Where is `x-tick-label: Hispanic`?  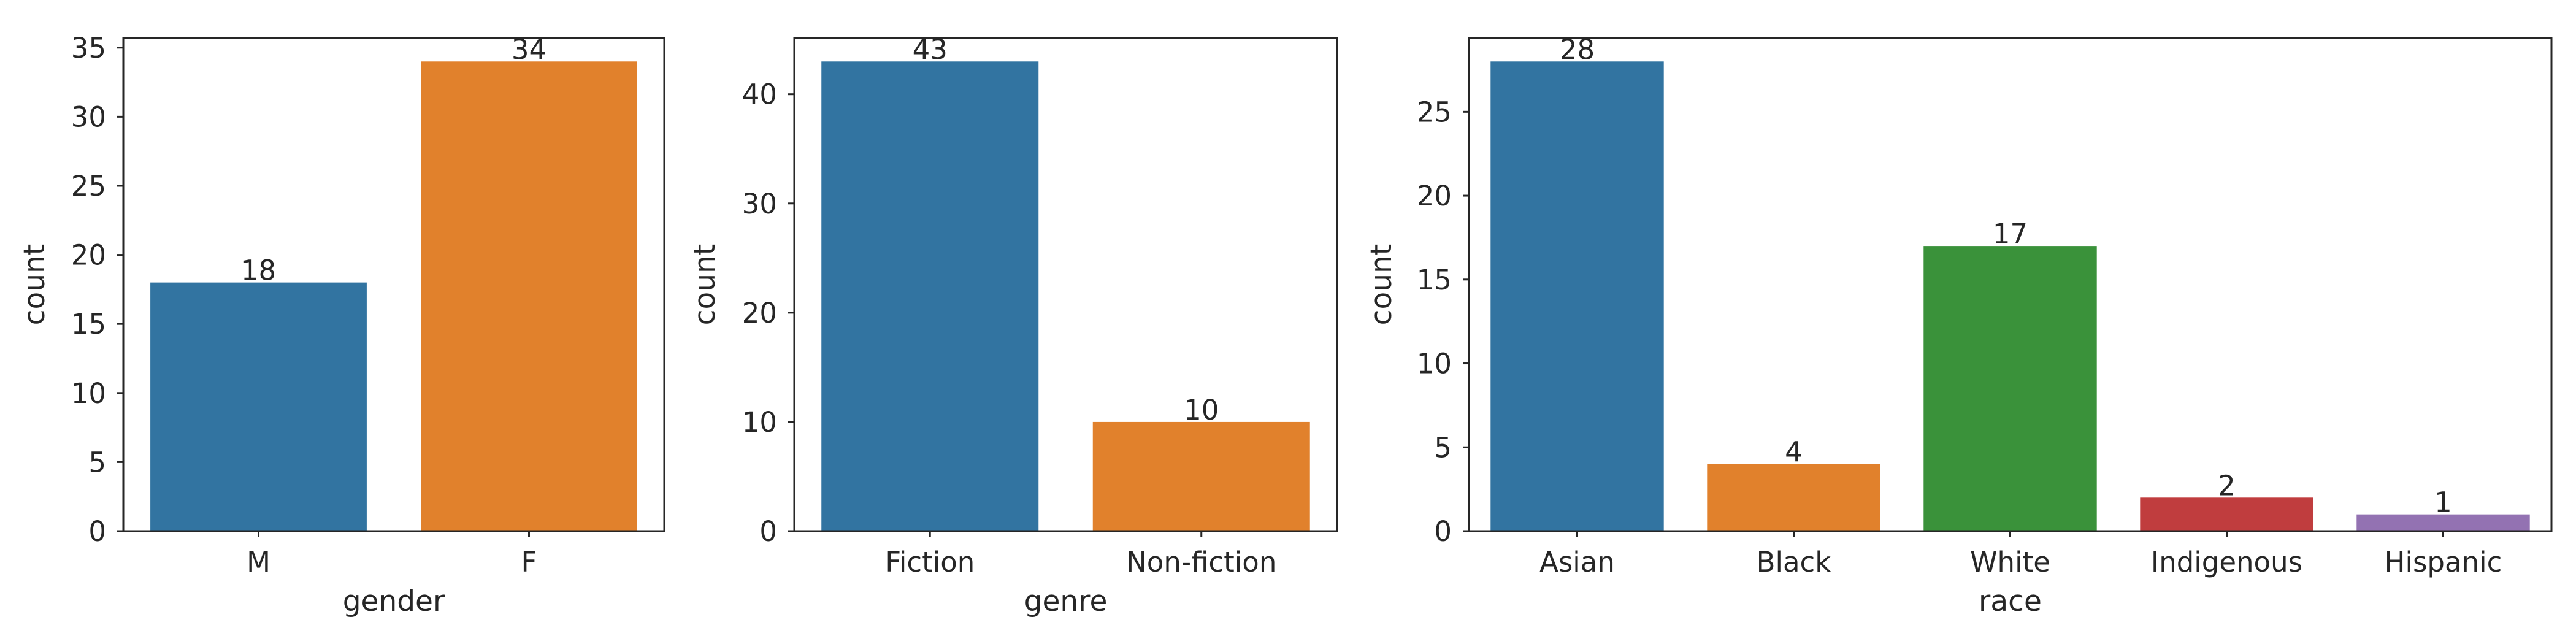
x-tick-label: Hispanic is located at coordinates (2443, 562).